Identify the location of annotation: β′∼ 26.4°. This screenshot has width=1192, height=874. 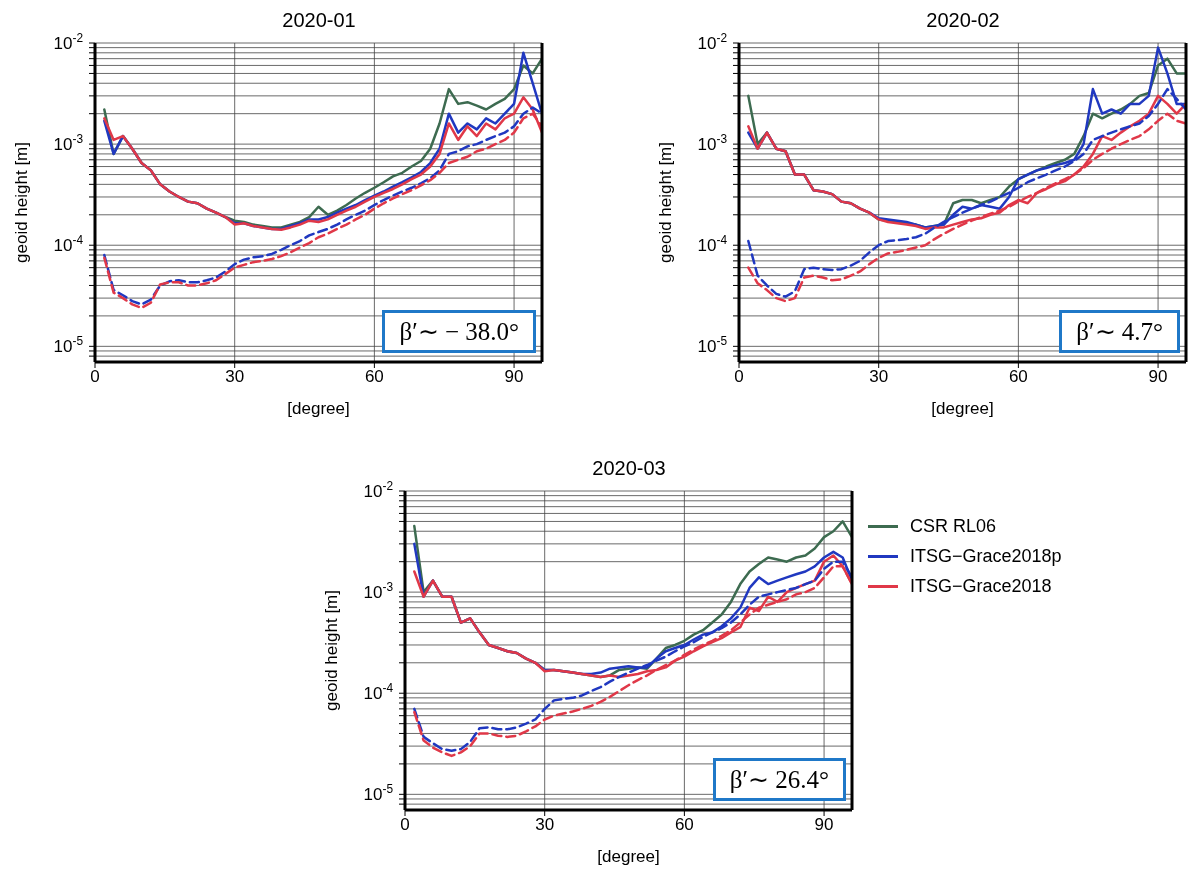
(779, 779).